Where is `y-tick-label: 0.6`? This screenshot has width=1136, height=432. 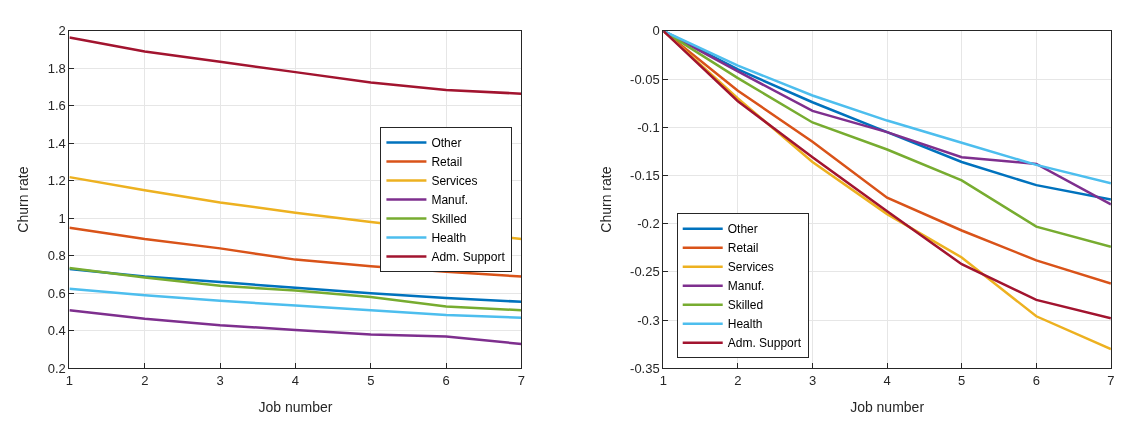
y-tick-label: 0.6 is located at coordinates (56, 293).